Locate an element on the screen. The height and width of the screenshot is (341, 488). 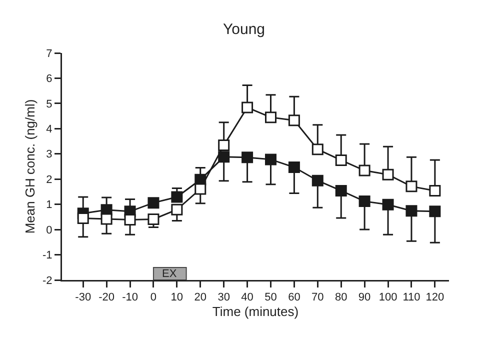
x-tick-label: 100 is located at coordinates (388, 298).